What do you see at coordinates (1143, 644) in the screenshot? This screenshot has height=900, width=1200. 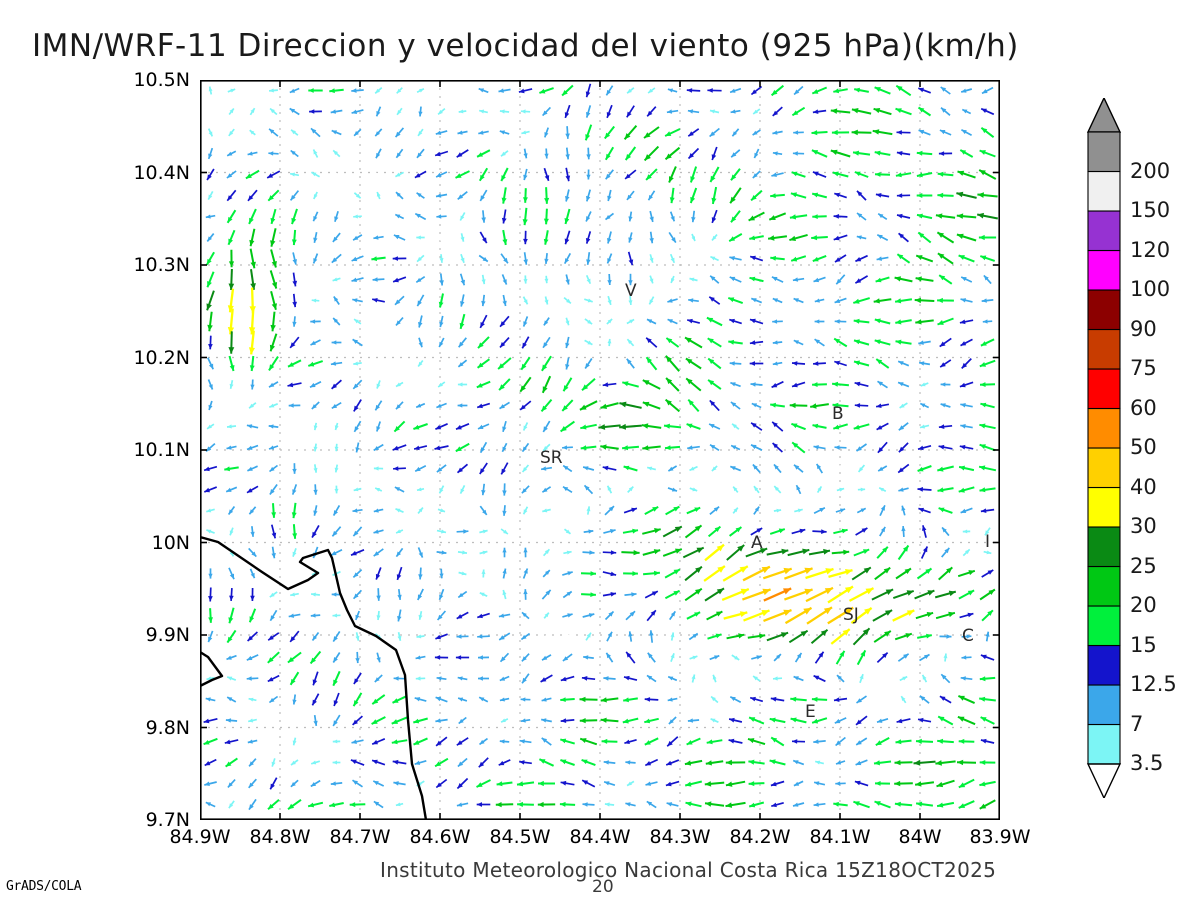 I see `colorbar-tick: 15` at bounding box center [1143, 644].